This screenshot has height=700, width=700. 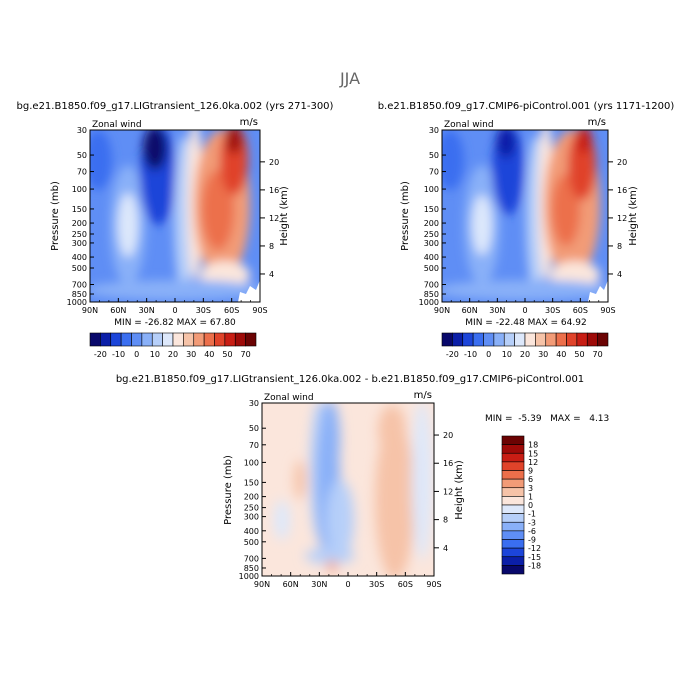 I want to click on y2-tick-label: 12, so click(x=274, y=218).